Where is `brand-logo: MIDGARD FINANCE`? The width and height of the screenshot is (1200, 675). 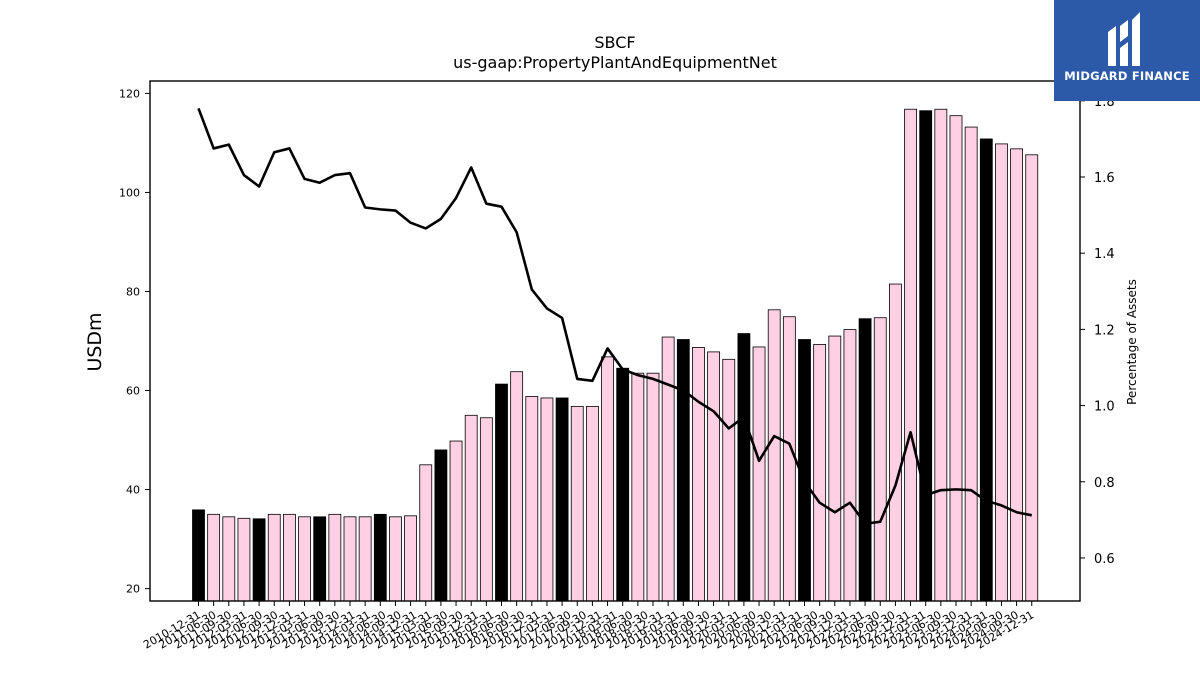 brand-logo: MIDGARD FINANCE is located at coordinates (1127, 50).